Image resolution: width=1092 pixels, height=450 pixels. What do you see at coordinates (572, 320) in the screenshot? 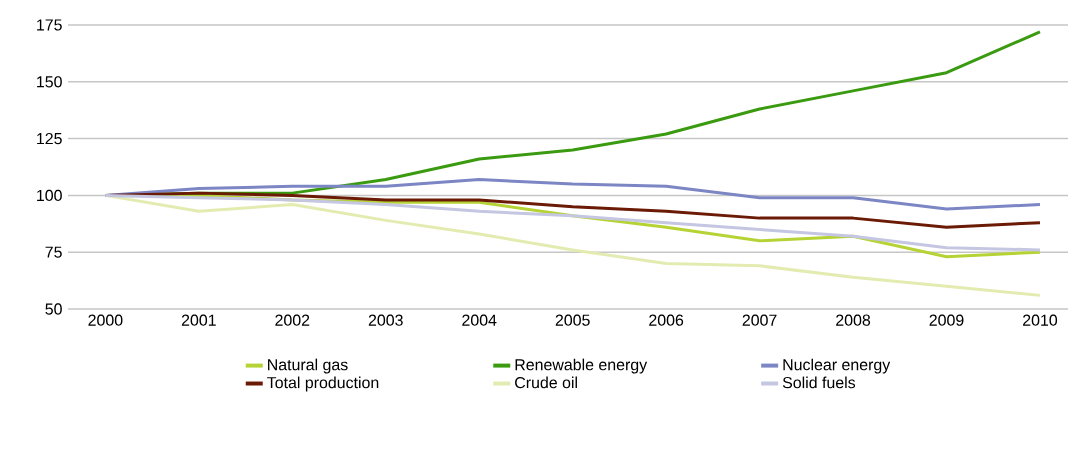
I see `x-tick-label: 2005` at bounding box center [572, 320].